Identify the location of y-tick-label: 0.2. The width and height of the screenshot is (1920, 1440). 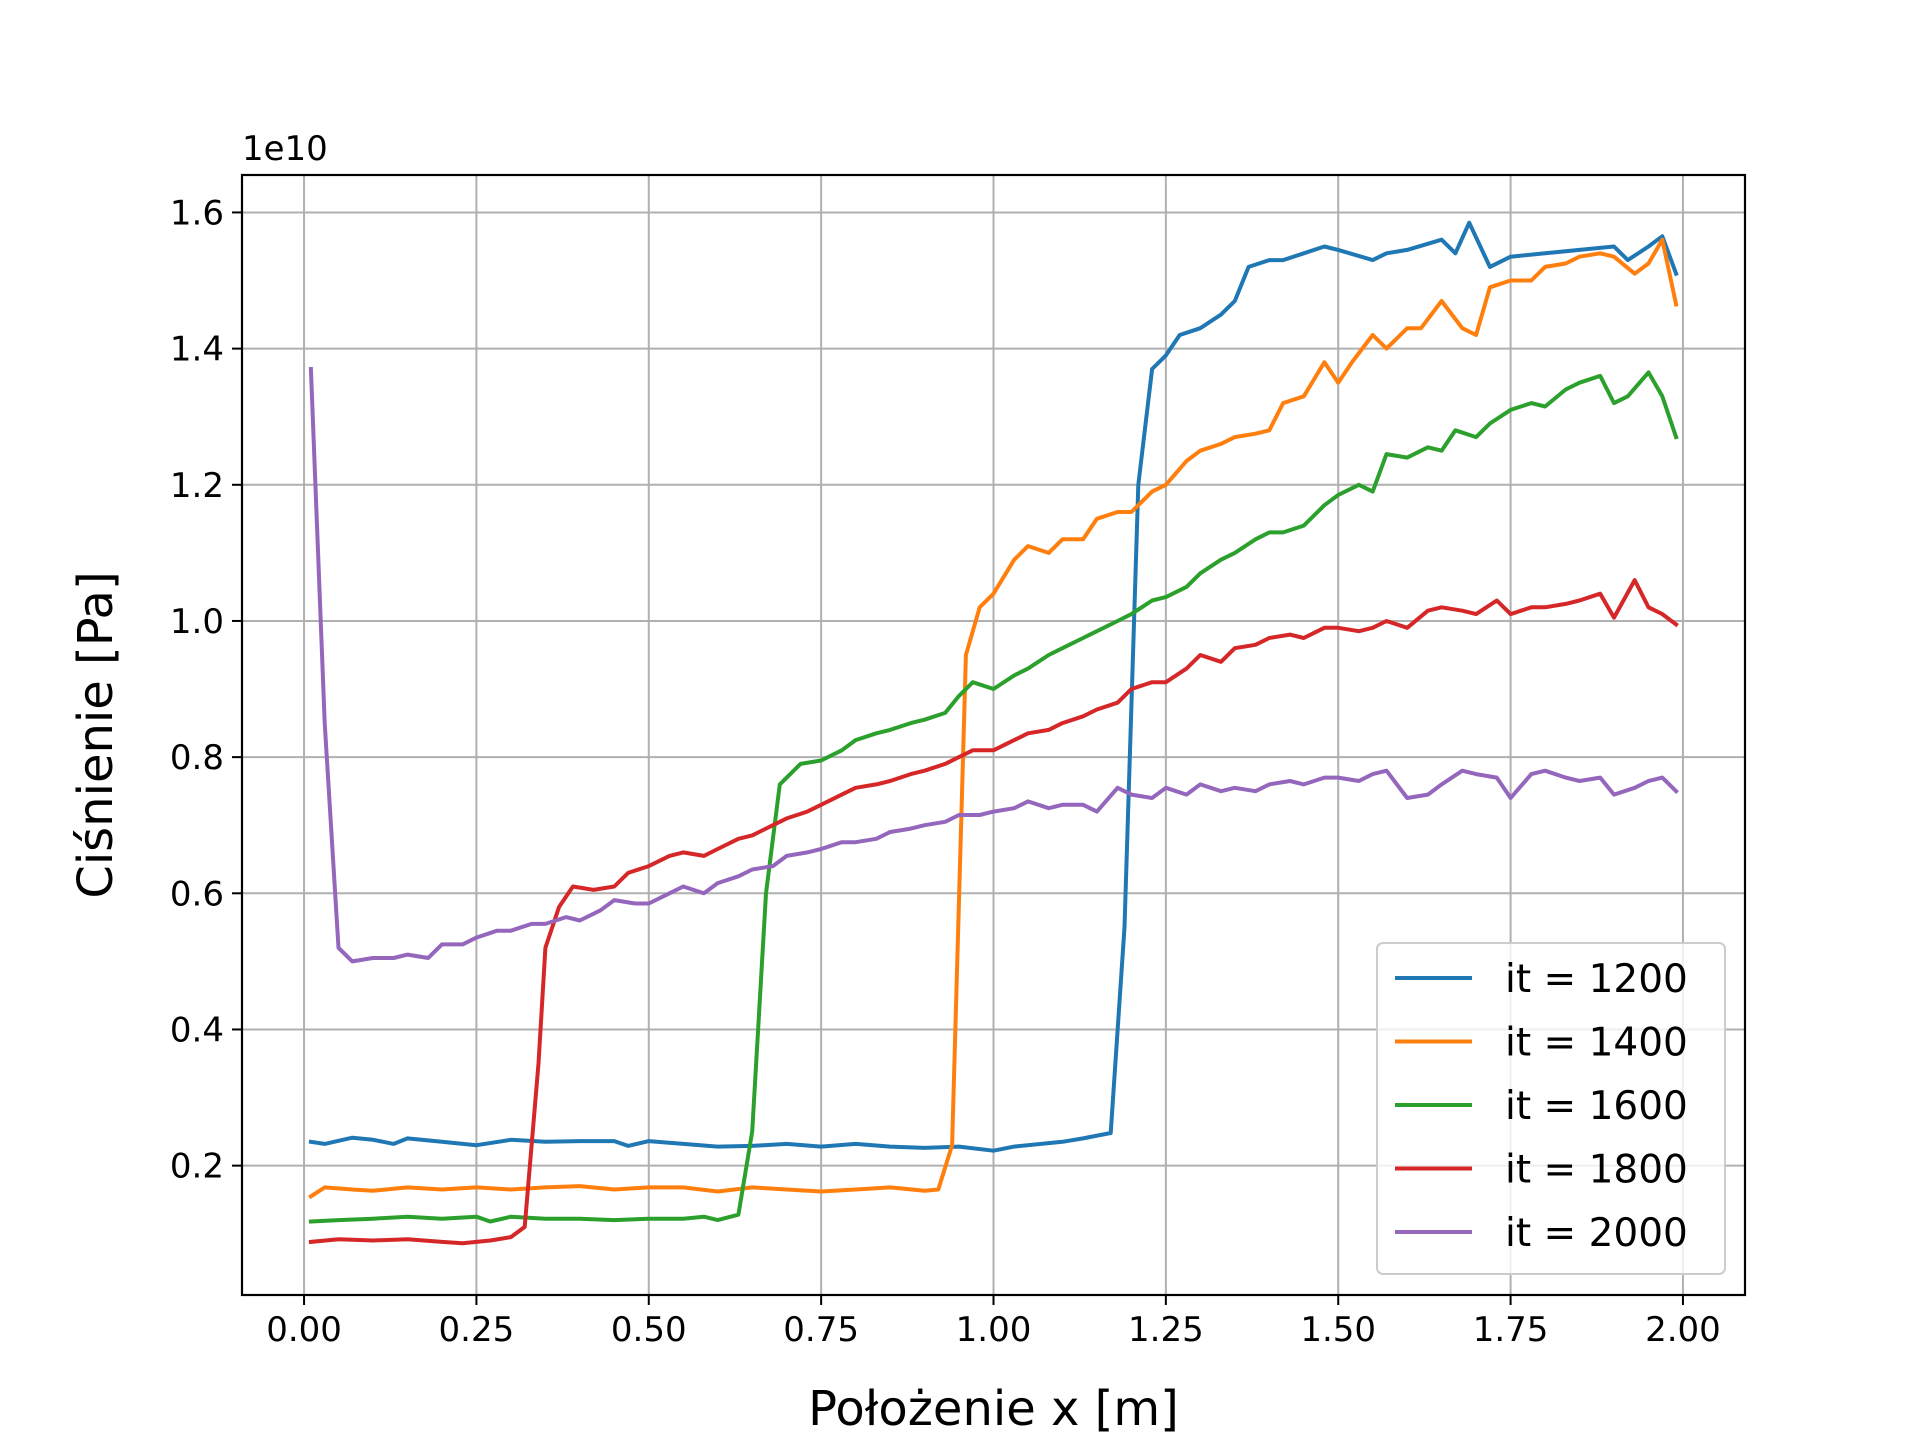
(197, 1167).